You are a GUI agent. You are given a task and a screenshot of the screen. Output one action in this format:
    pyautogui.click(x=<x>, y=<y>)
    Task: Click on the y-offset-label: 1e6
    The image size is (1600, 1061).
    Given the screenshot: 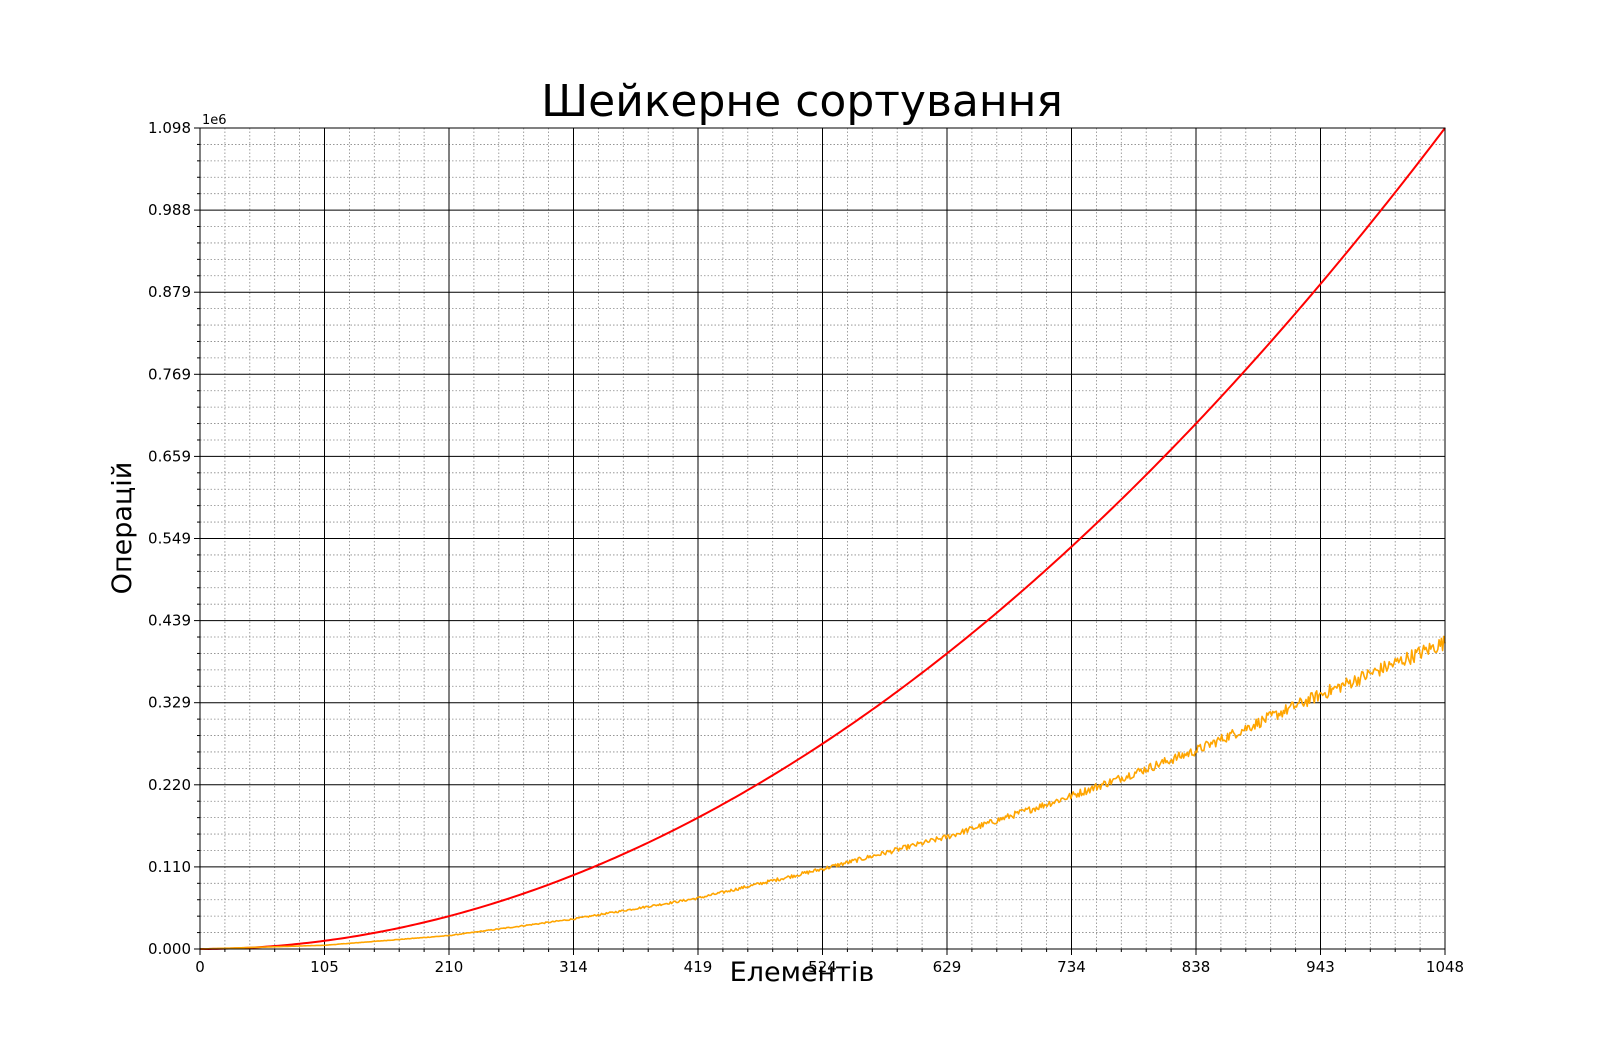 What is the action you would take?
    pyautogui.click(x=214, y=120)
    